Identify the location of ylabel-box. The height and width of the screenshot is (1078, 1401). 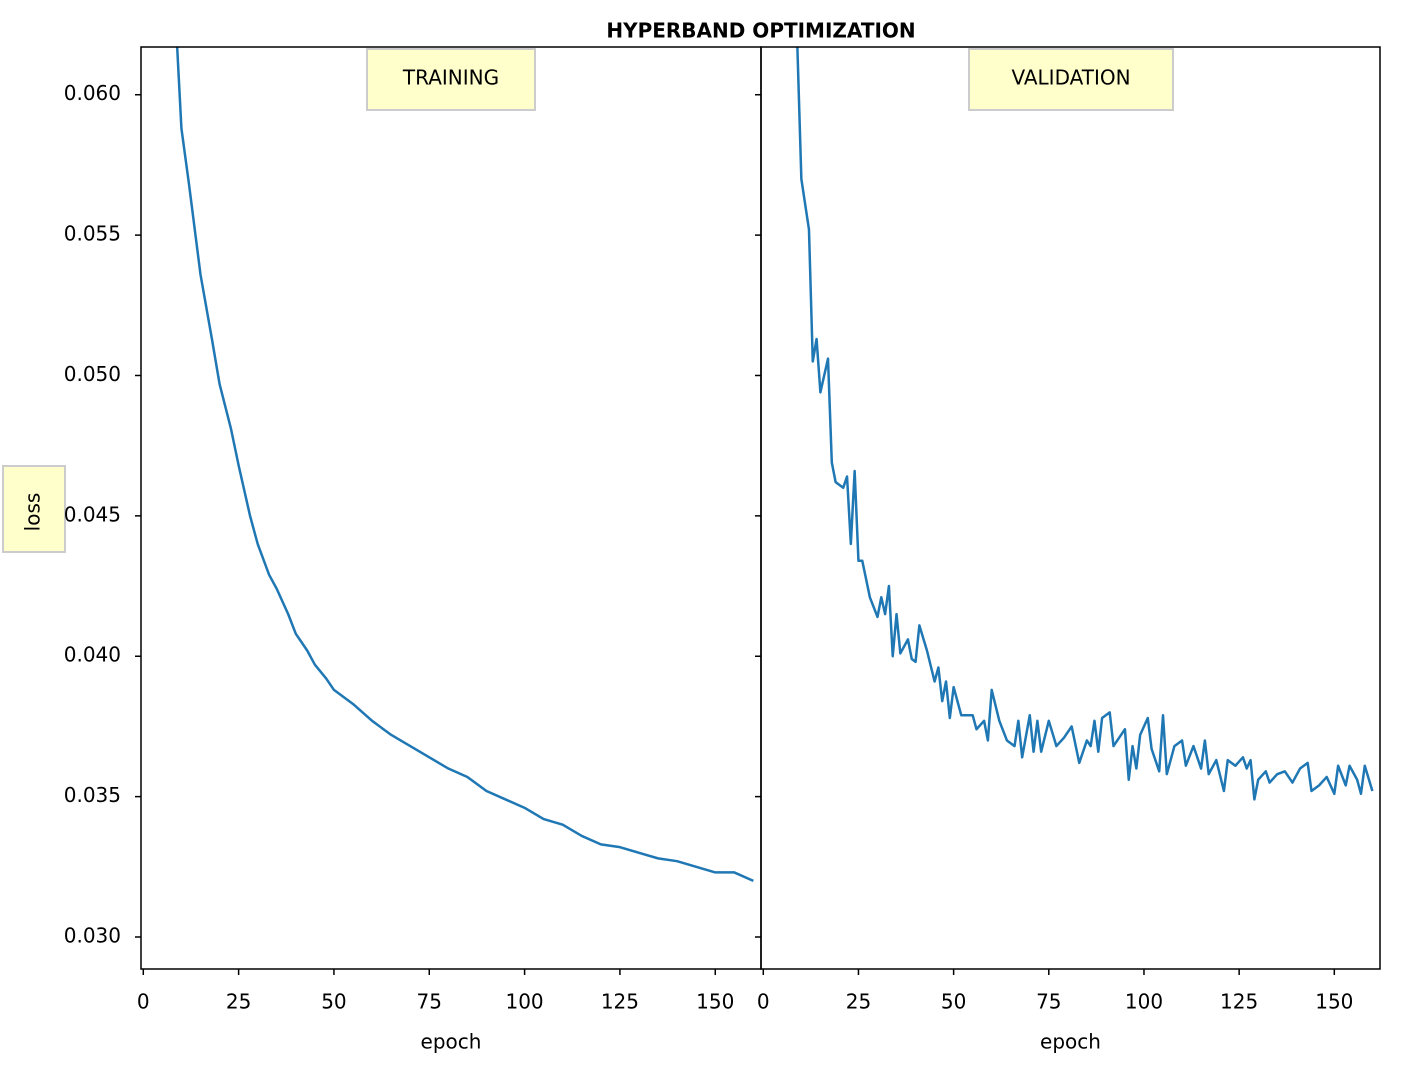
(34, 509).